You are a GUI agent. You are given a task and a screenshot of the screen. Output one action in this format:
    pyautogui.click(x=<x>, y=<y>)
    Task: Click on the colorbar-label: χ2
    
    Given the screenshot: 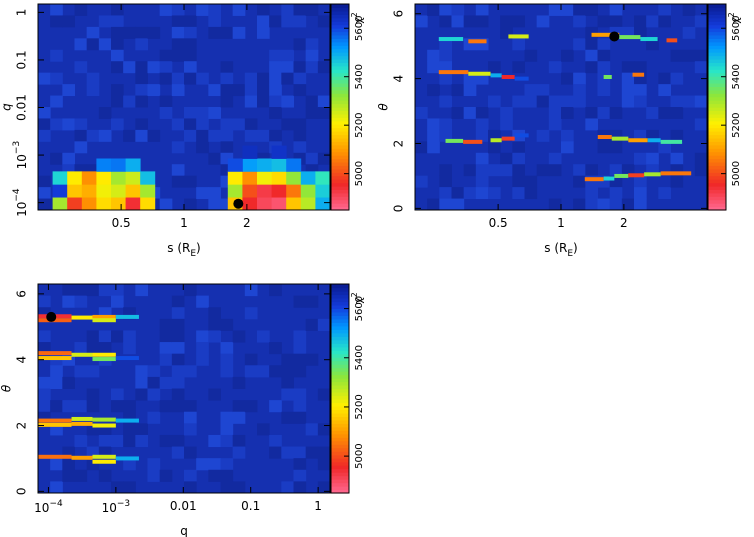 What is the action you would take?
    pyautogui.click(x=735, y=17)
    